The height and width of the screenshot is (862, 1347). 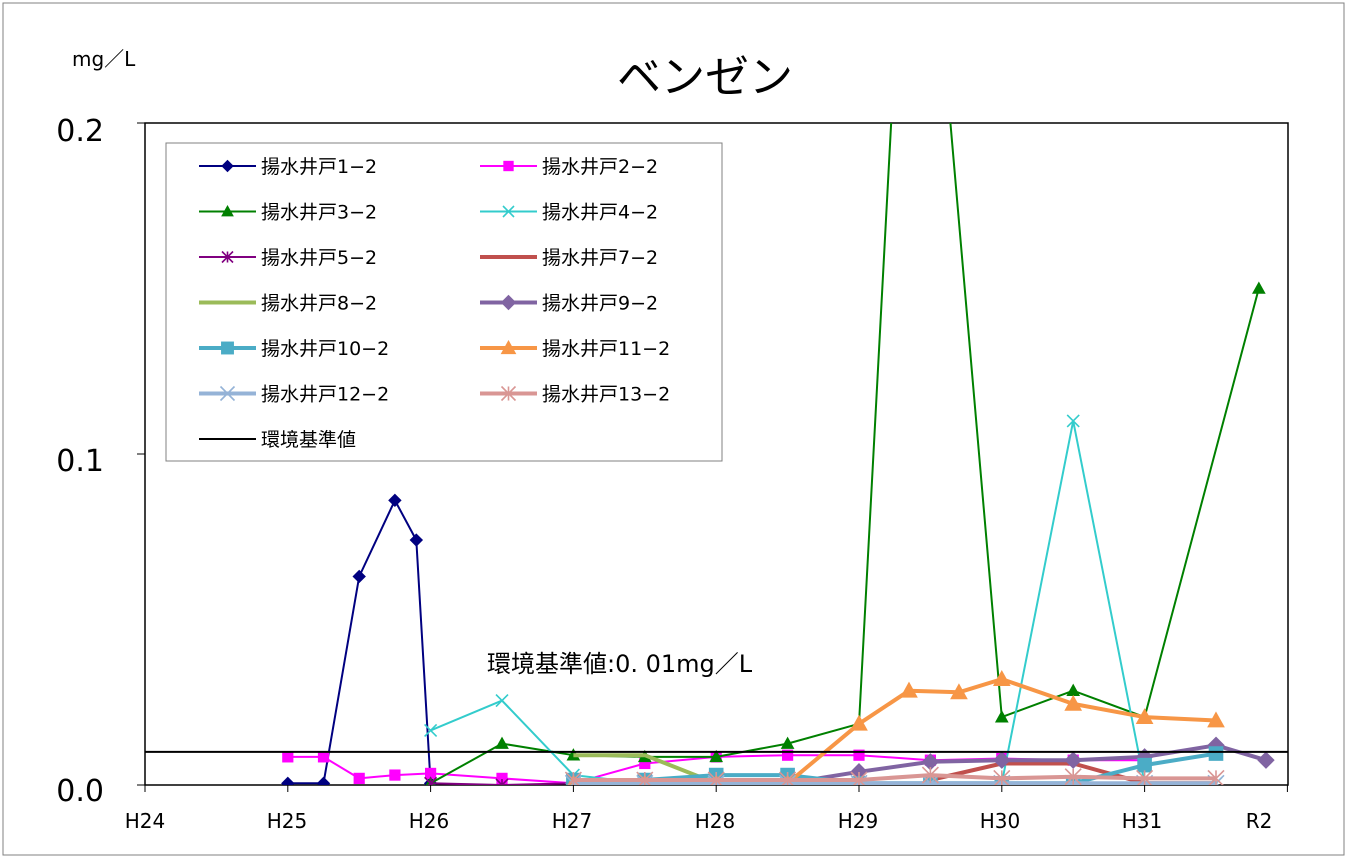 What do you see at coordinates (288, 304) in the screenshot?
I see `legend-item: 揚水井戸8−2` at bounding box center [288, 304].